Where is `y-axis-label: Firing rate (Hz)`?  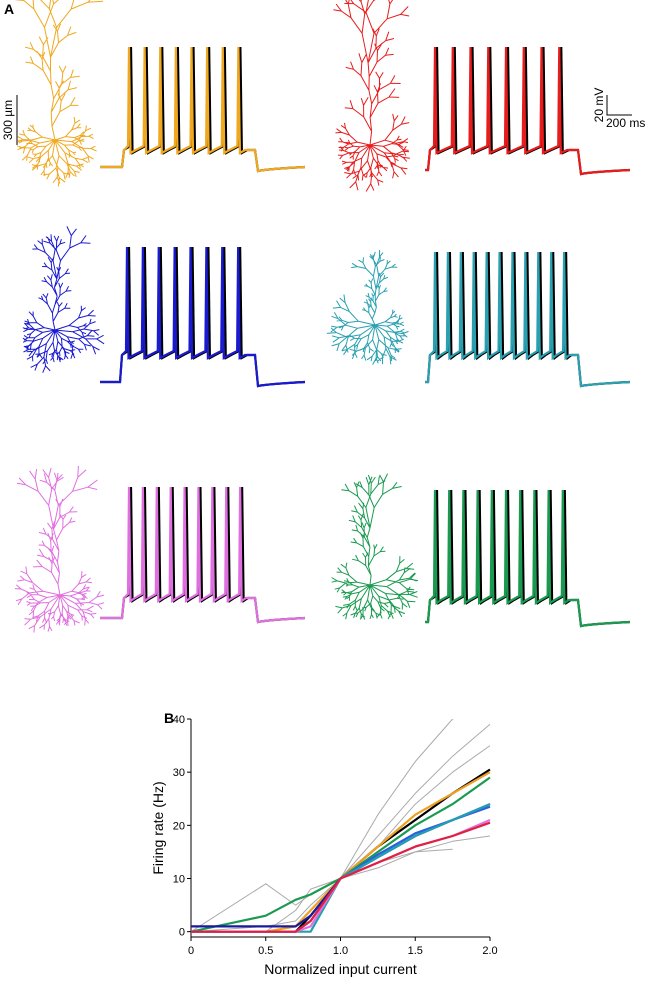
y-axis-label: Firing rate (Hz) is located at coordinates (158, 827).